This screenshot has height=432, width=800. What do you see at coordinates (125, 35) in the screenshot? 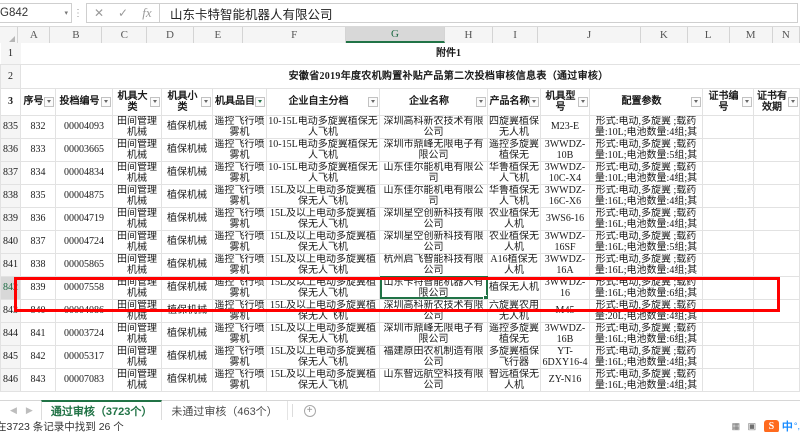
I see `column-header-C: C` at bounding box center [125, 35].